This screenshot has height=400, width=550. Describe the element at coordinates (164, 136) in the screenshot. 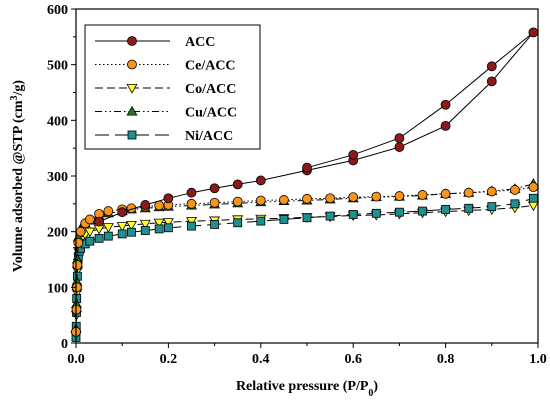

I see `legend-item-ni-acc: Ni/ACC` at that location.